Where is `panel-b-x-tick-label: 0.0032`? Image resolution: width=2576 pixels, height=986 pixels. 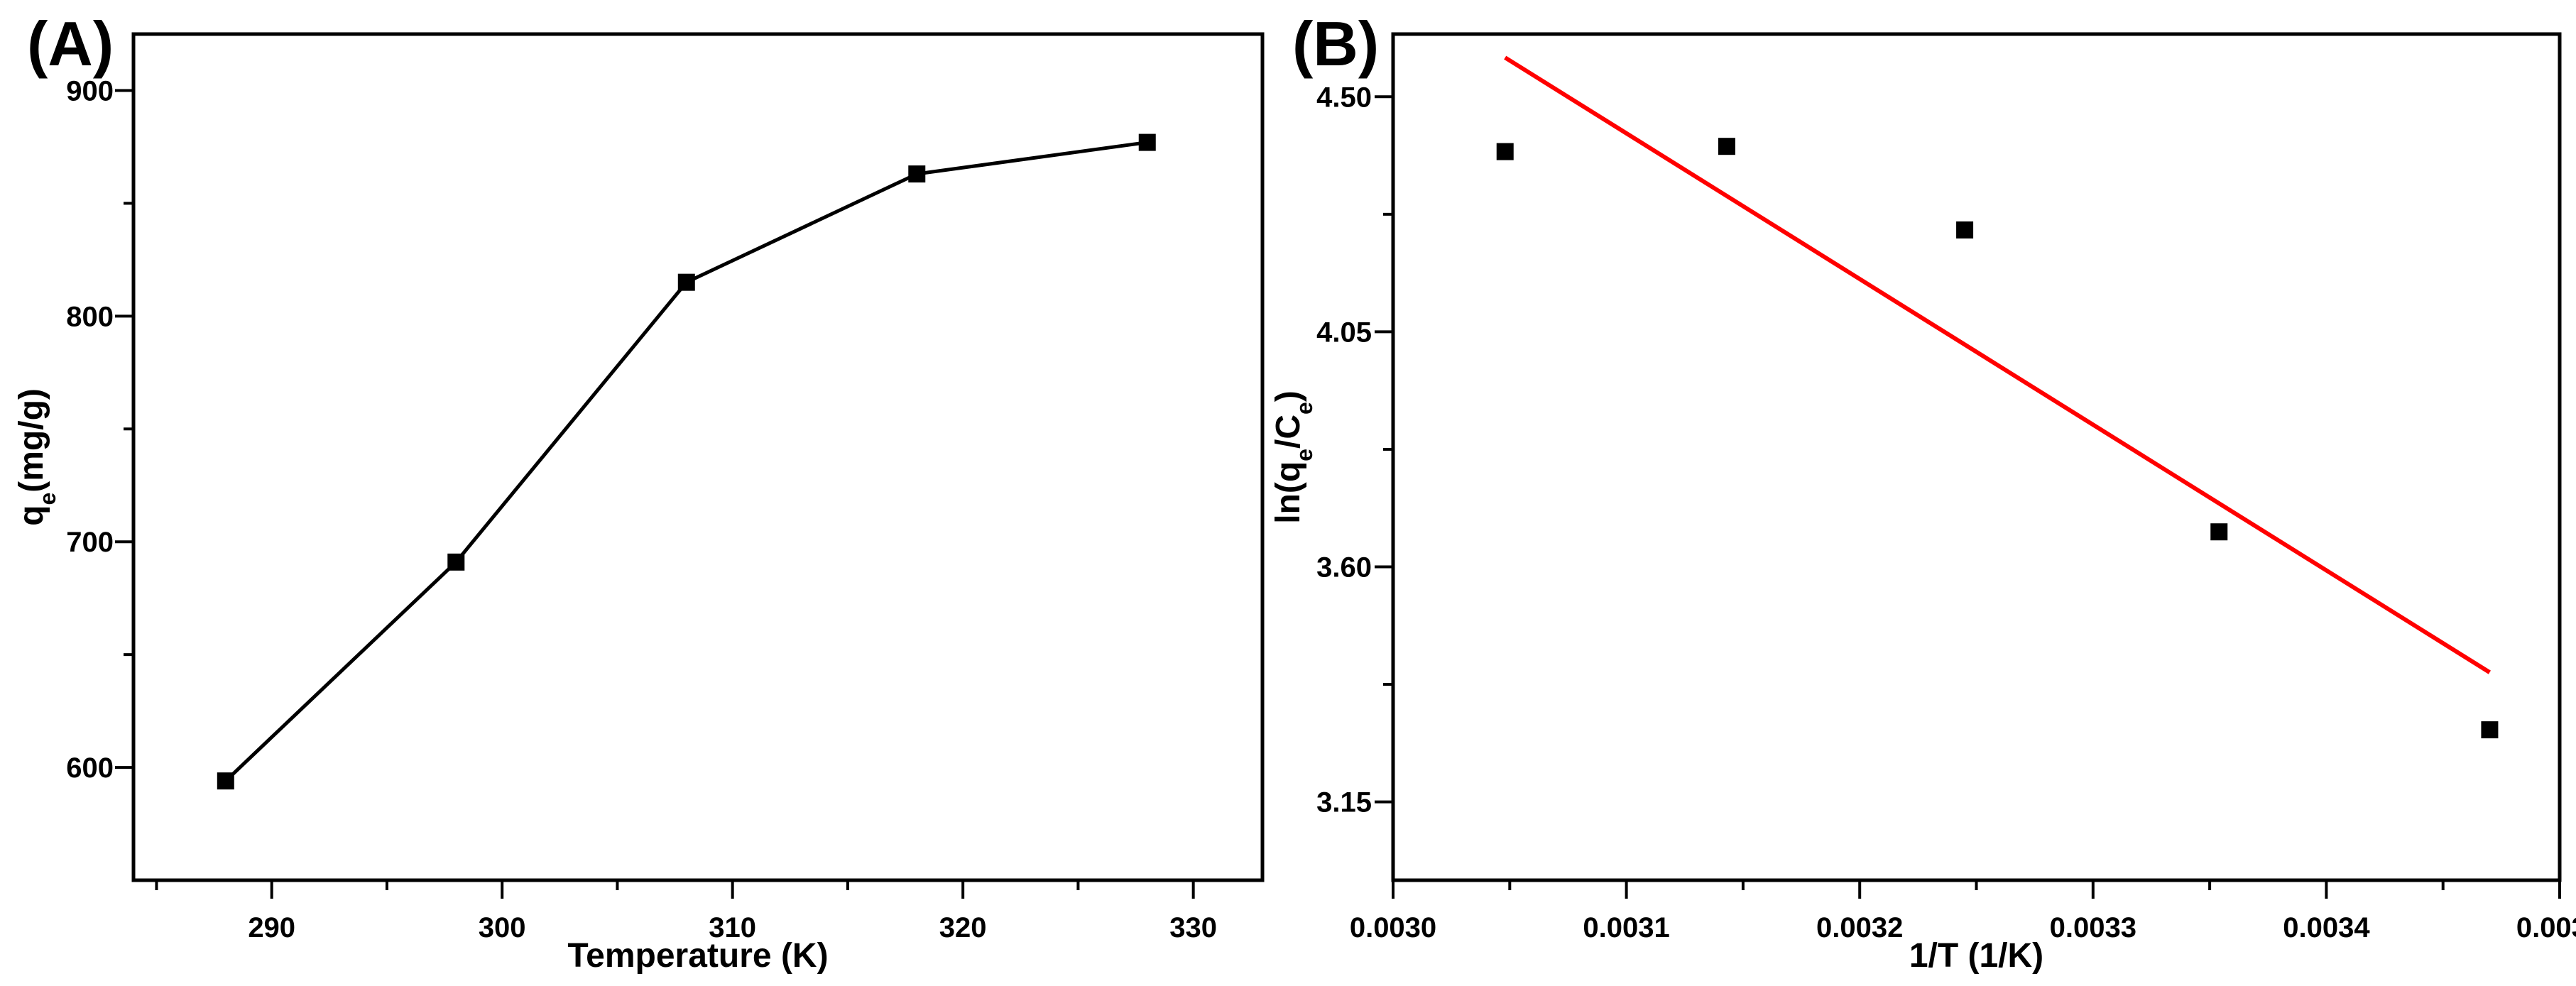
panel-b-x-tick-label: 0.0032 is located at coordinates (1859, 927).